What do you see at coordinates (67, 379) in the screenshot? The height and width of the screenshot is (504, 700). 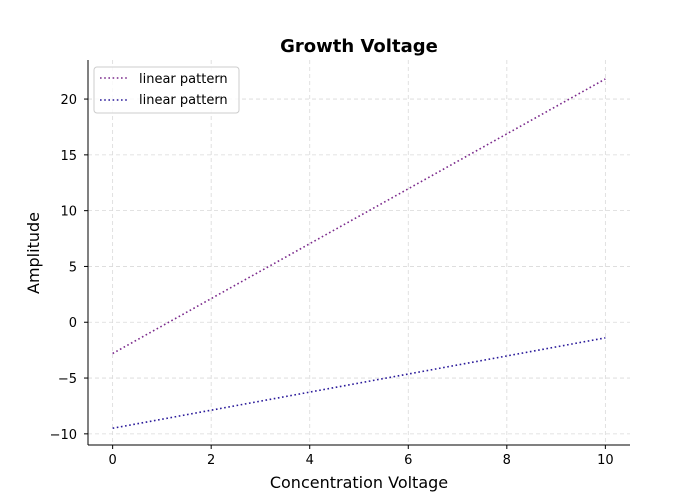 I see `y-tick-label-1: −5` at bounding box center [67, 379].